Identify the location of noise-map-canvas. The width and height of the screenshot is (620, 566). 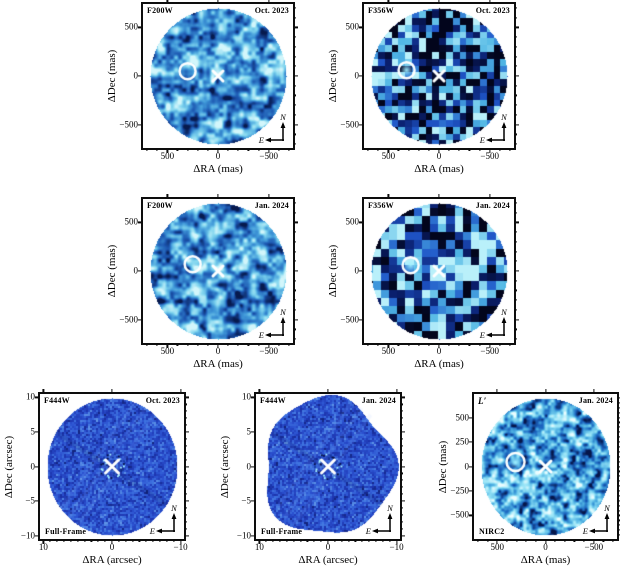
(545, 466).